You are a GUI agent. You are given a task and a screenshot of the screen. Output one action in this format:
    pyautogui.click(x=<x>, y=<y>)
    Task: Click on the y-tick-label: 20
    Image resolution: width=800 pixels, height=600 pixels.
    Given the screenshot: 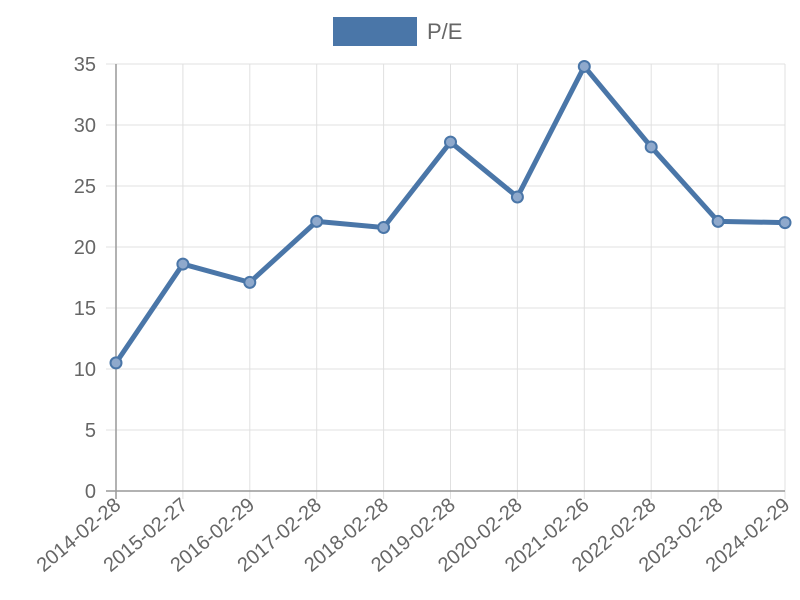 What is the action you would take?
    pyautogui.click(x=85, y=248)
    